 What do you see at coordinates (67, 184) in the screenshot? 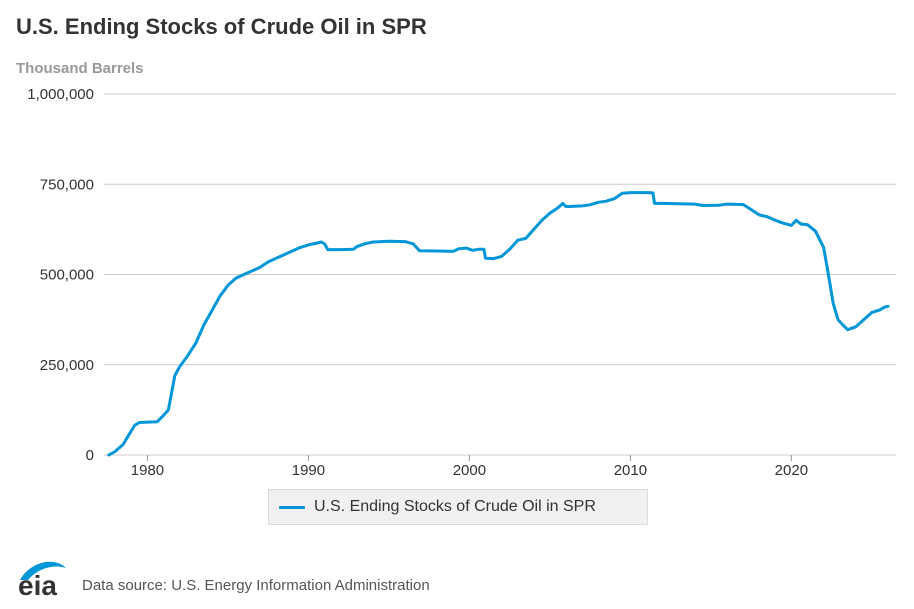
I see `y-tick-label: 750,000` at bounding box center [67, 184].